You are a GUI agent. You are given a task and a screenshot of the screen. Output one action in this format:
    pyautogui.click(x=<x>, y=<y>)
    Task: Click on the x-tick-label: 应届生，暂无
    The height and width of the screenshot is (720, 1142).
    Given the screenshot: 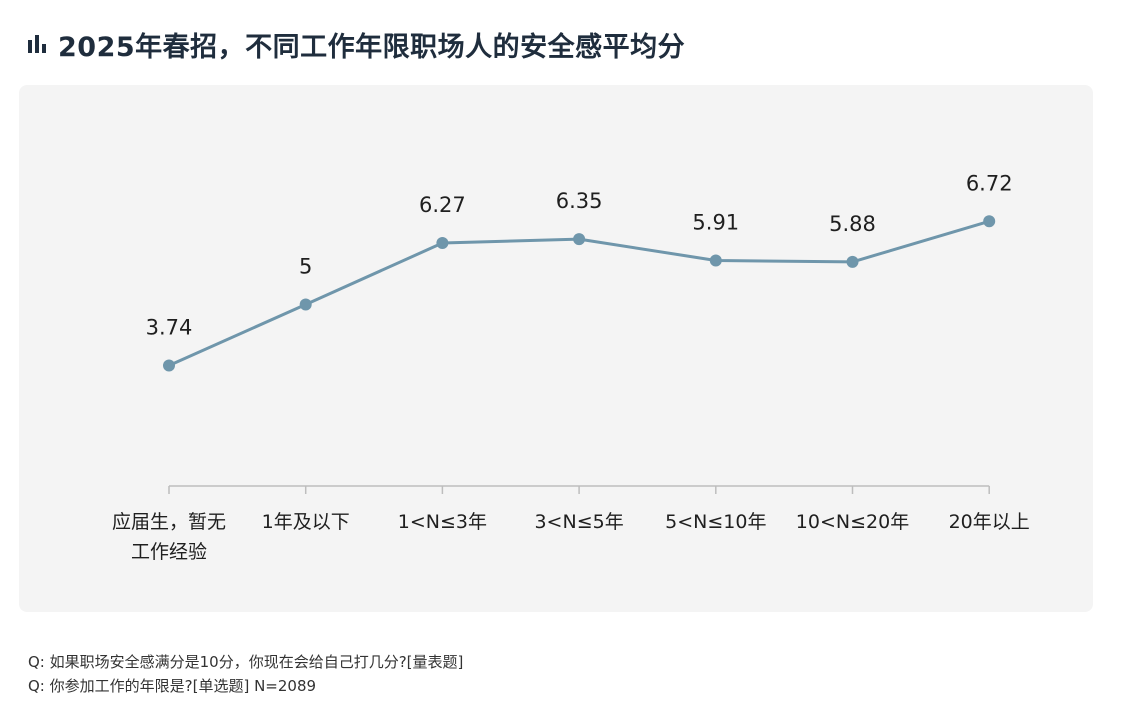 What is the action you would take?
    pyautogui.click(x=169, y=522)
    